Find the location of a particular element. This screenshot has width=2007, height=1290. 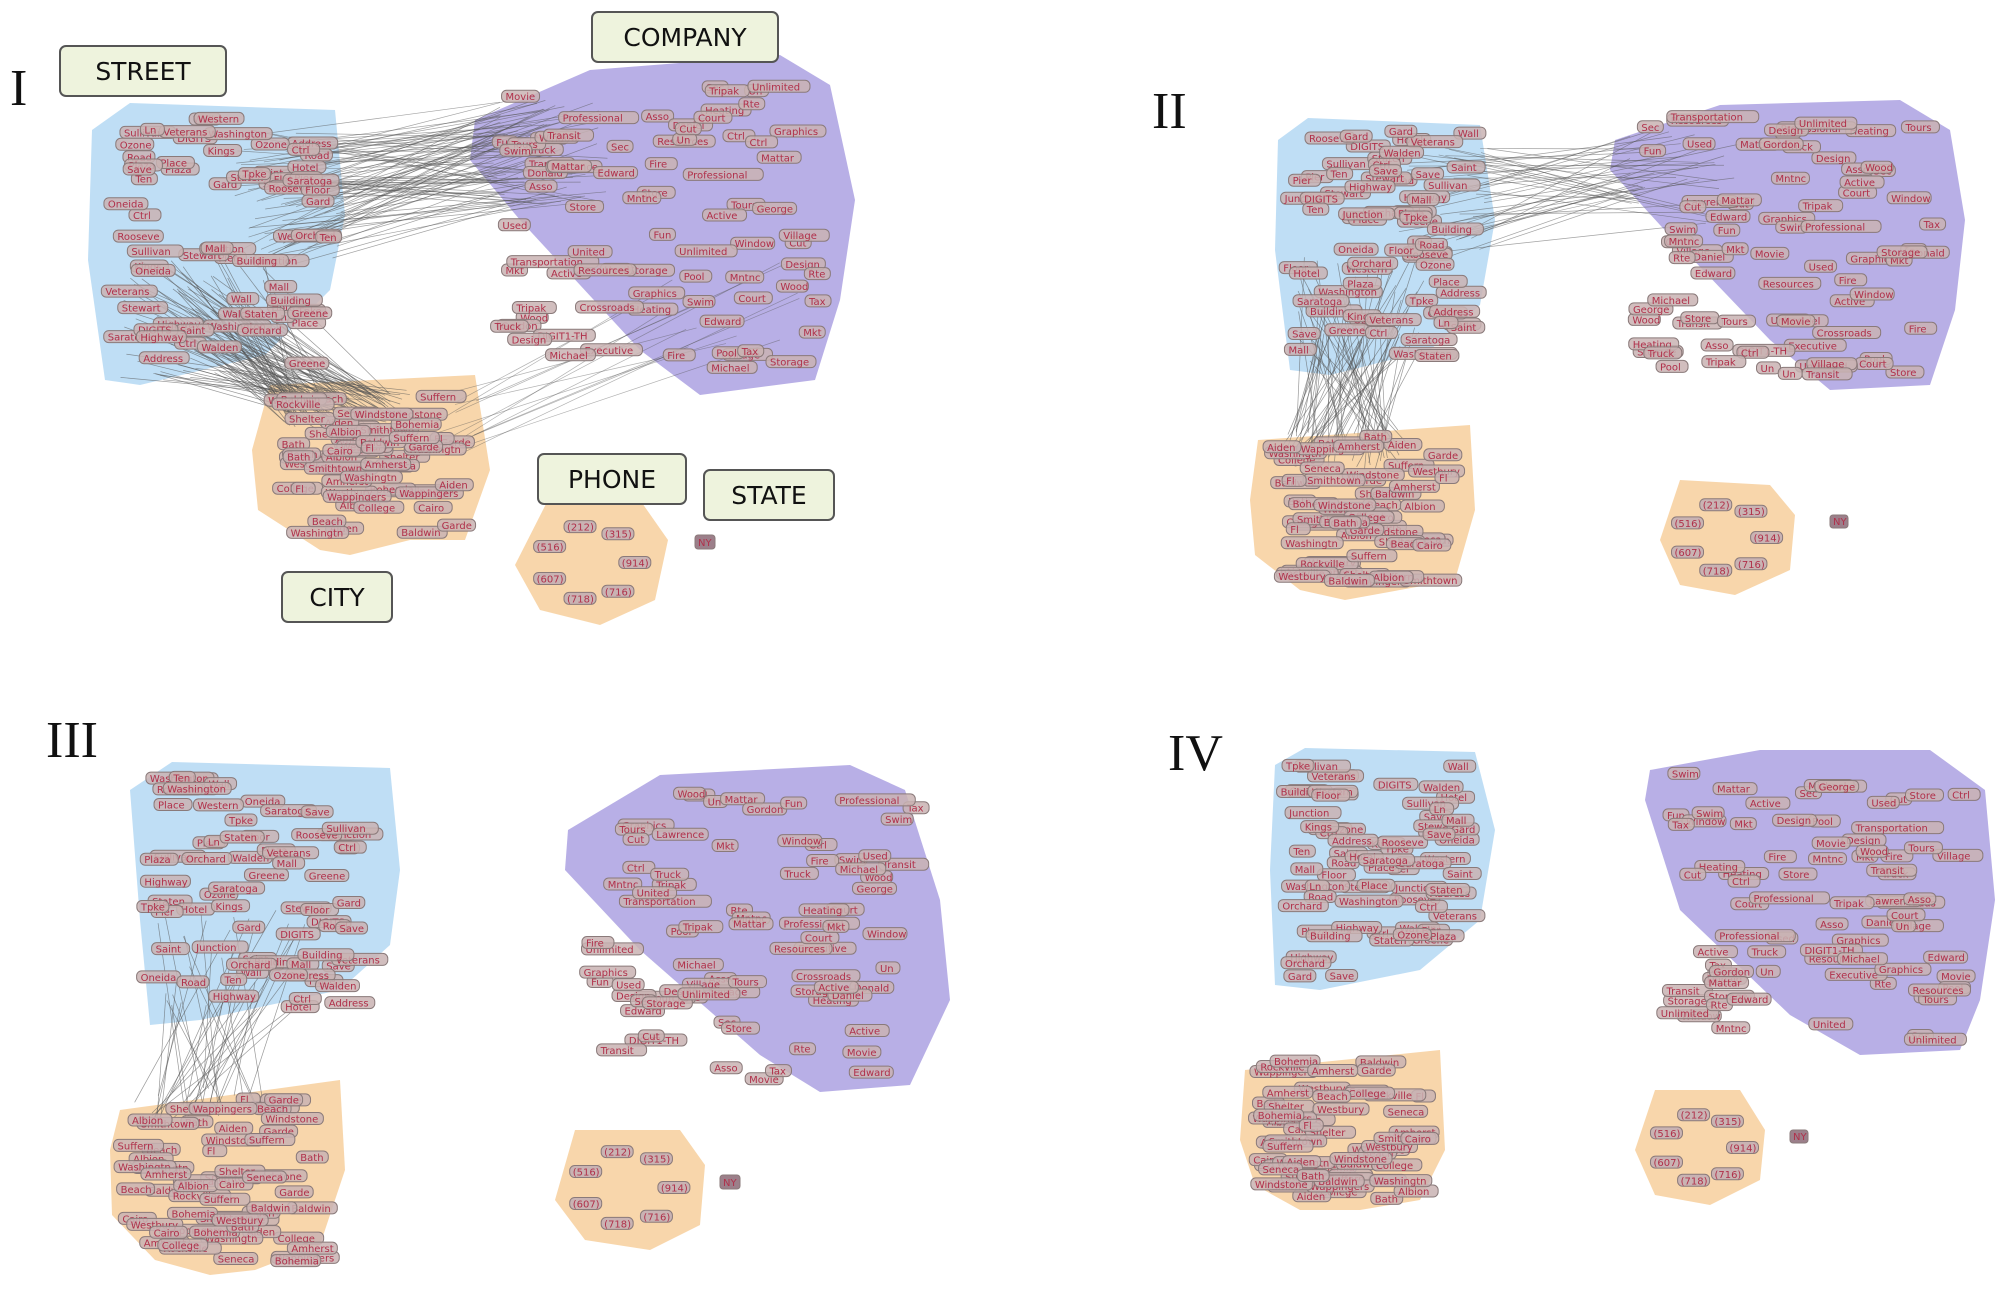

svg-text: Used is located at coordinates (1883, 803).